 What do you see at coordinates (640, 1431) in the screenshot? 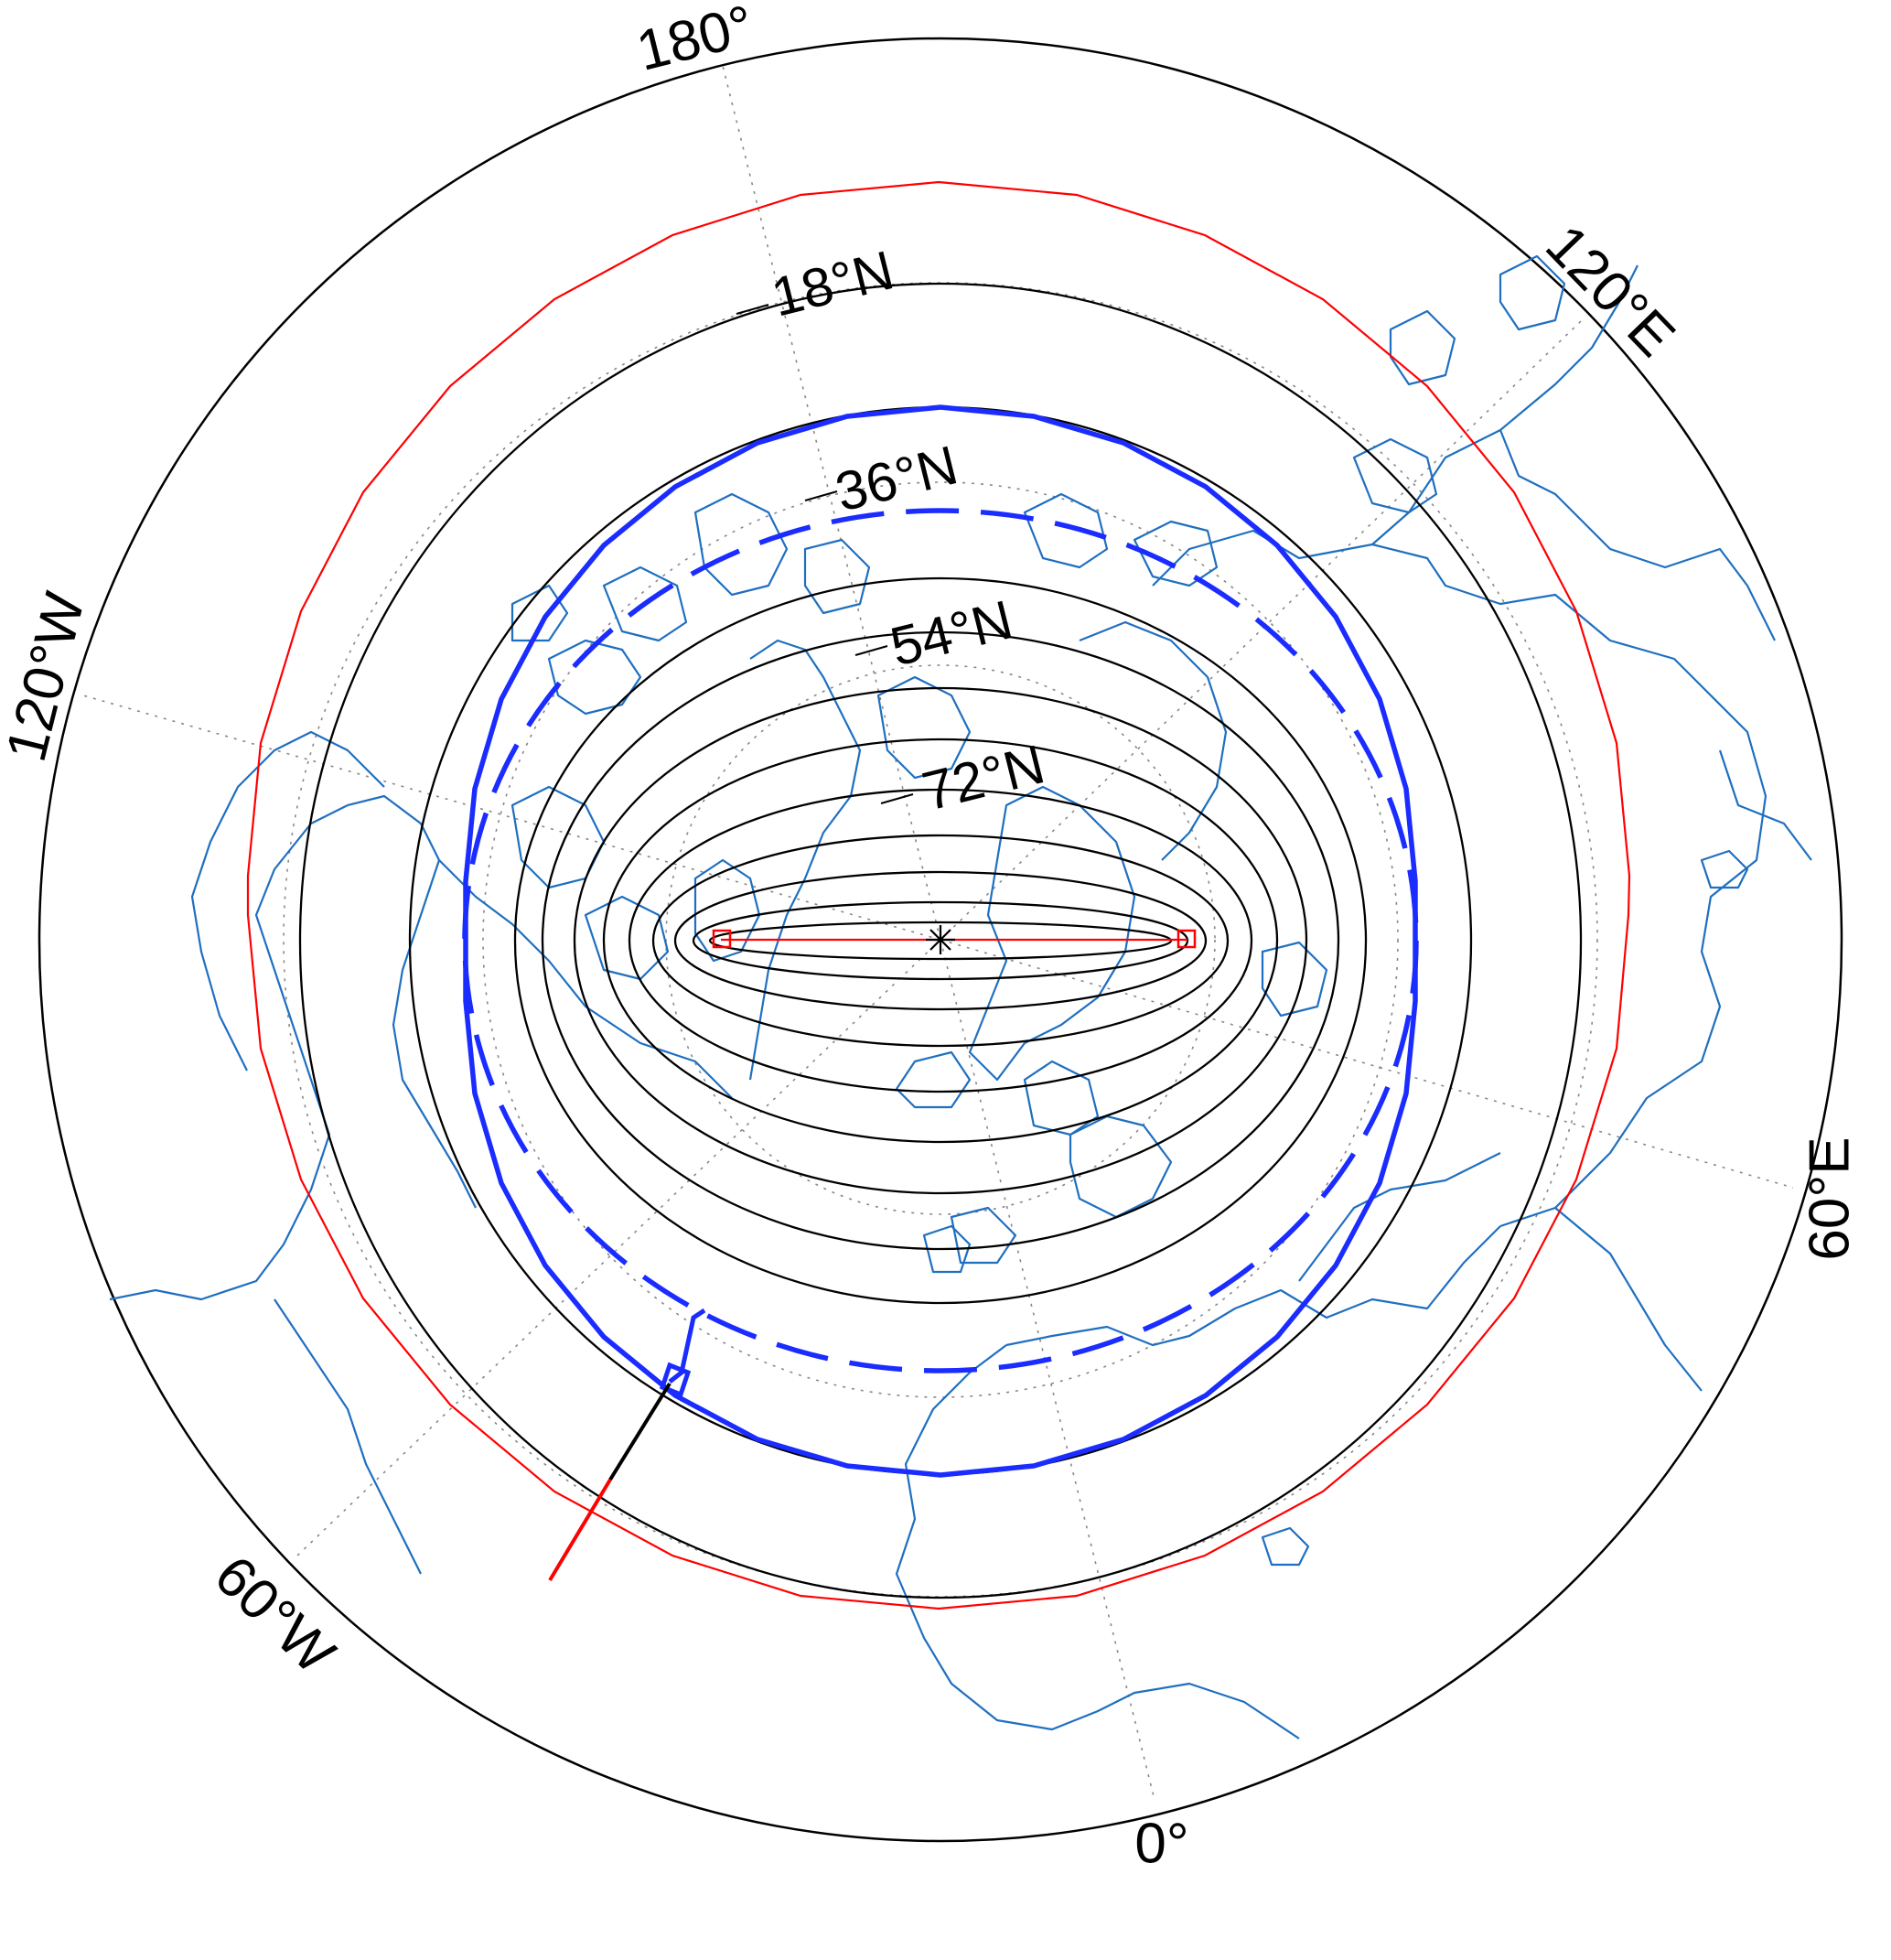
I see `black-radial-segment` at bounding box center [640, 1431].